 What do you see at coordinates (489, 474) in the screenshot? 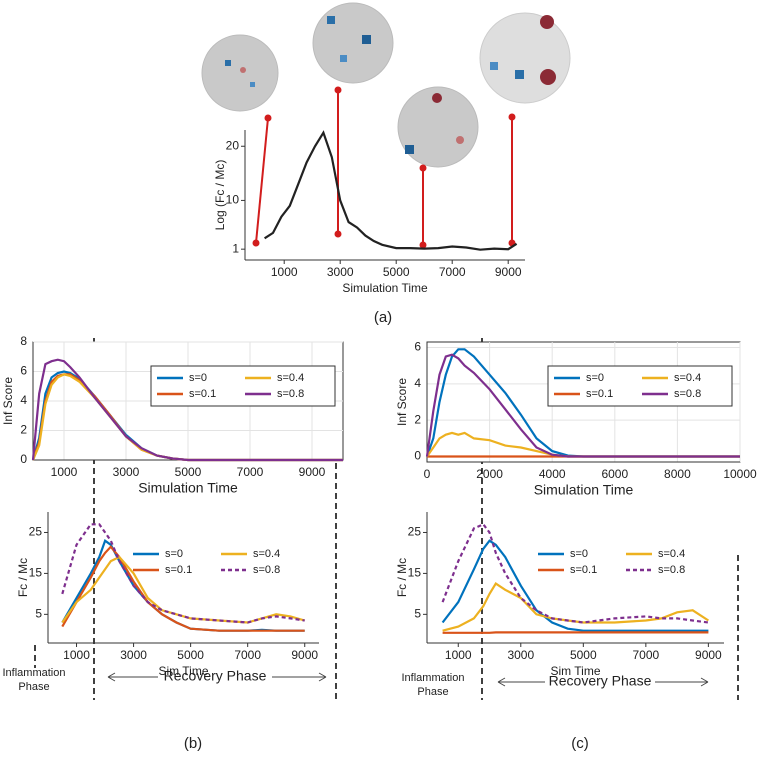
I see `x-tick-label: 2000` at bounding box center [489, 474].